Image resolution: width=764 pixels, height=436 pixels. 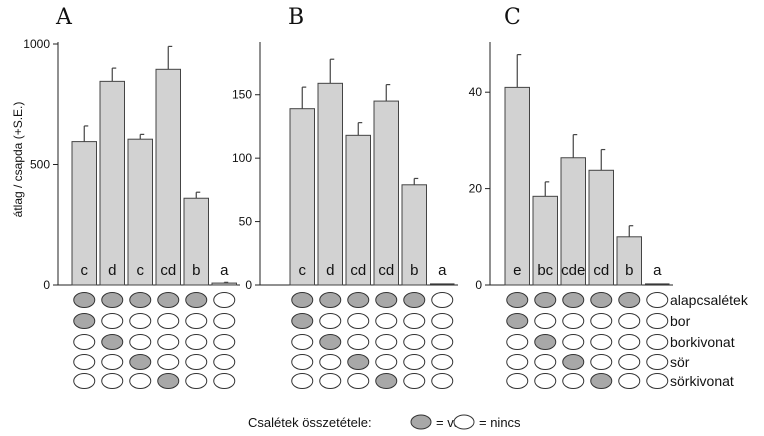 I want to click on panel-label: B, so click(x=296, y=17).